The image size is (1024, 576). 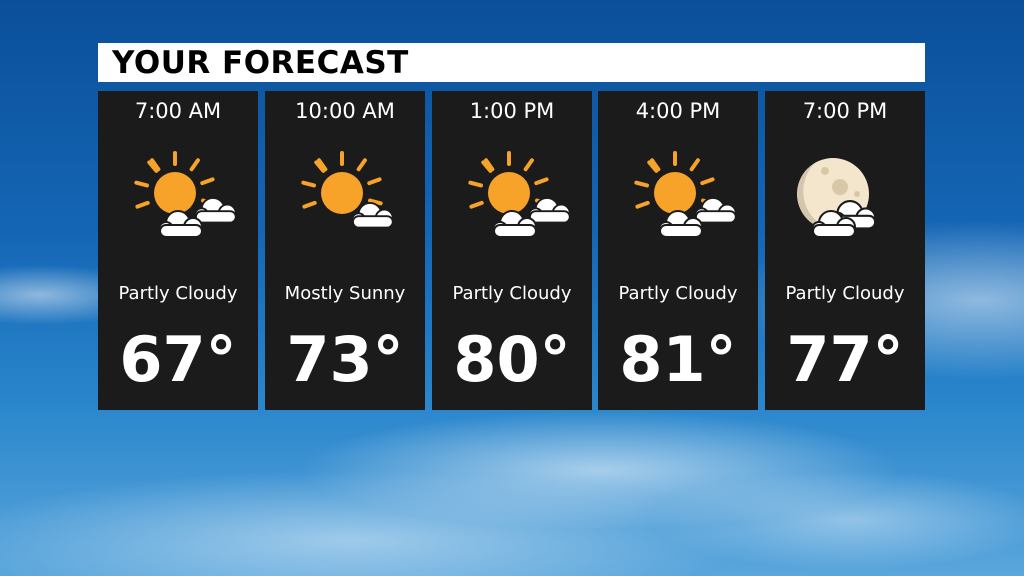 What do you see at coordinates (845, 111) in the screenshot?
I see `forecast-time: 7:00 PM` at bounding box center [845, 111].